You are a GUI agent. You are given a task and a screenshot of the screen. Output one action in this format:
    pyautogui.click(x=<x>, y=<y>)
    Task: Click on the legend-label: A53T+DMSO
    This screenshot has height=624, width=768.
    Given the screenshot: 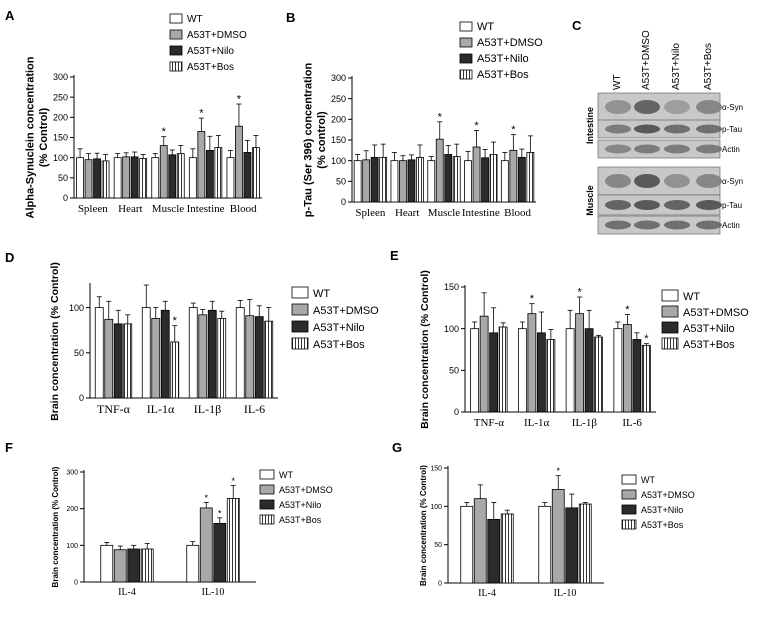 What is the action you would take?
    pyautogui.click(x=510, y=43)
    